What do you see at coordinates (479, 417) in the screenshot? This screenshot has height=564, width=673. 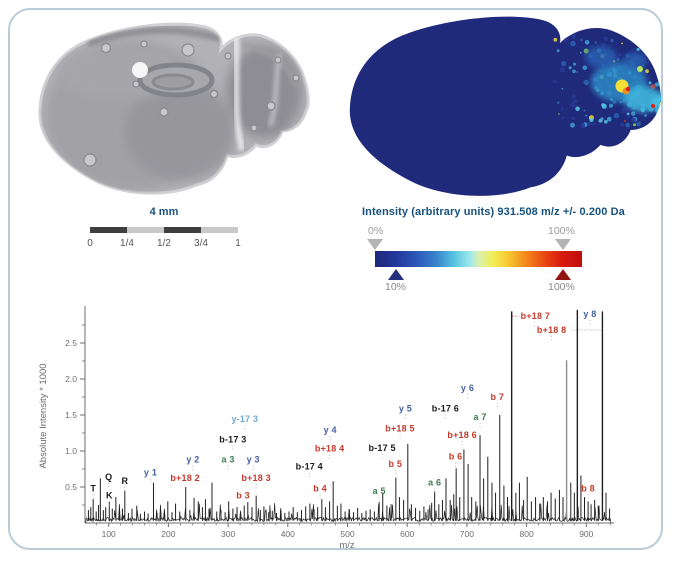 I see `svg-text: a 7` at bounding box center [479, 417].